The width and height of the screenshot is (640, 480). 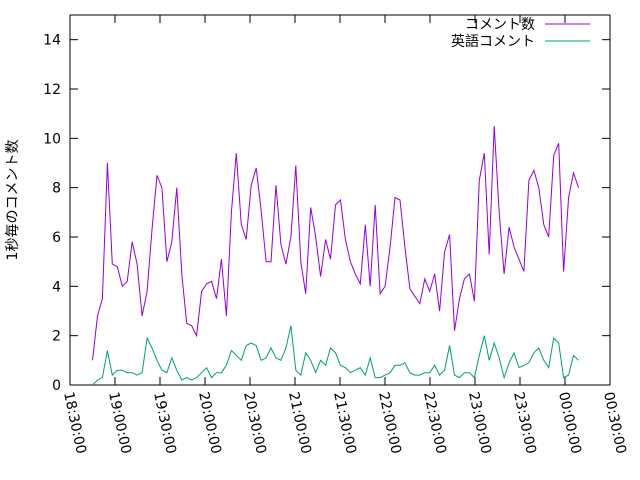 I want to click on x-tick-label: 22:30:00, so click(x=434, y=423).